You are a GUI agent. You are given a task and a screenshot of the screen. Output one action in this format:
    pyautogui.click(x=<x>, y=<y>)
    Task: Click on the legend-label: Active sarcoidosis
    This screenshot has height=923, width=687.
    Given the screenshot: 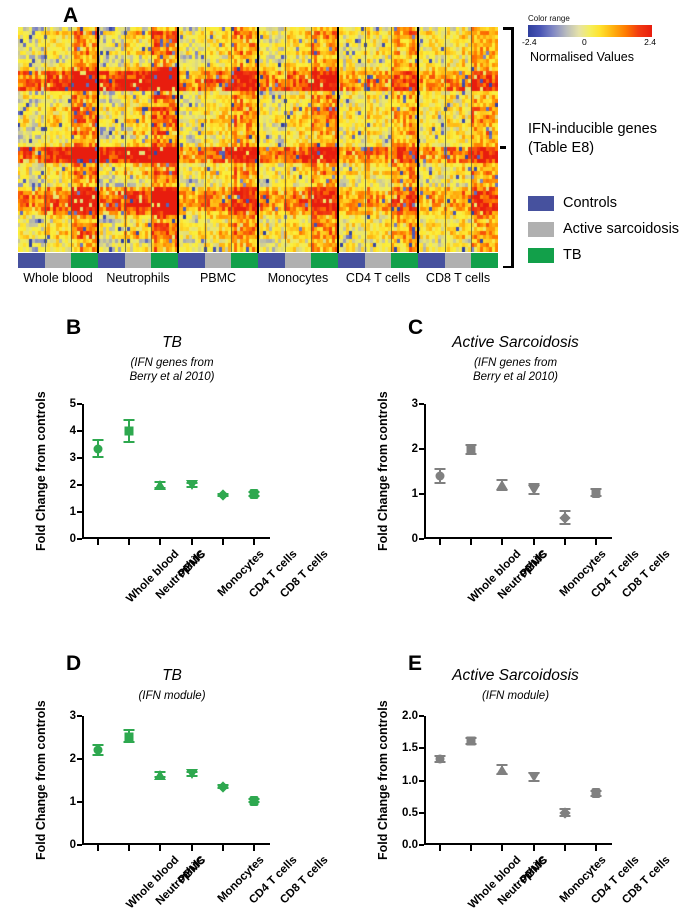 What is the action you would take?
    pyautogui.click(x=621, y=229)
    